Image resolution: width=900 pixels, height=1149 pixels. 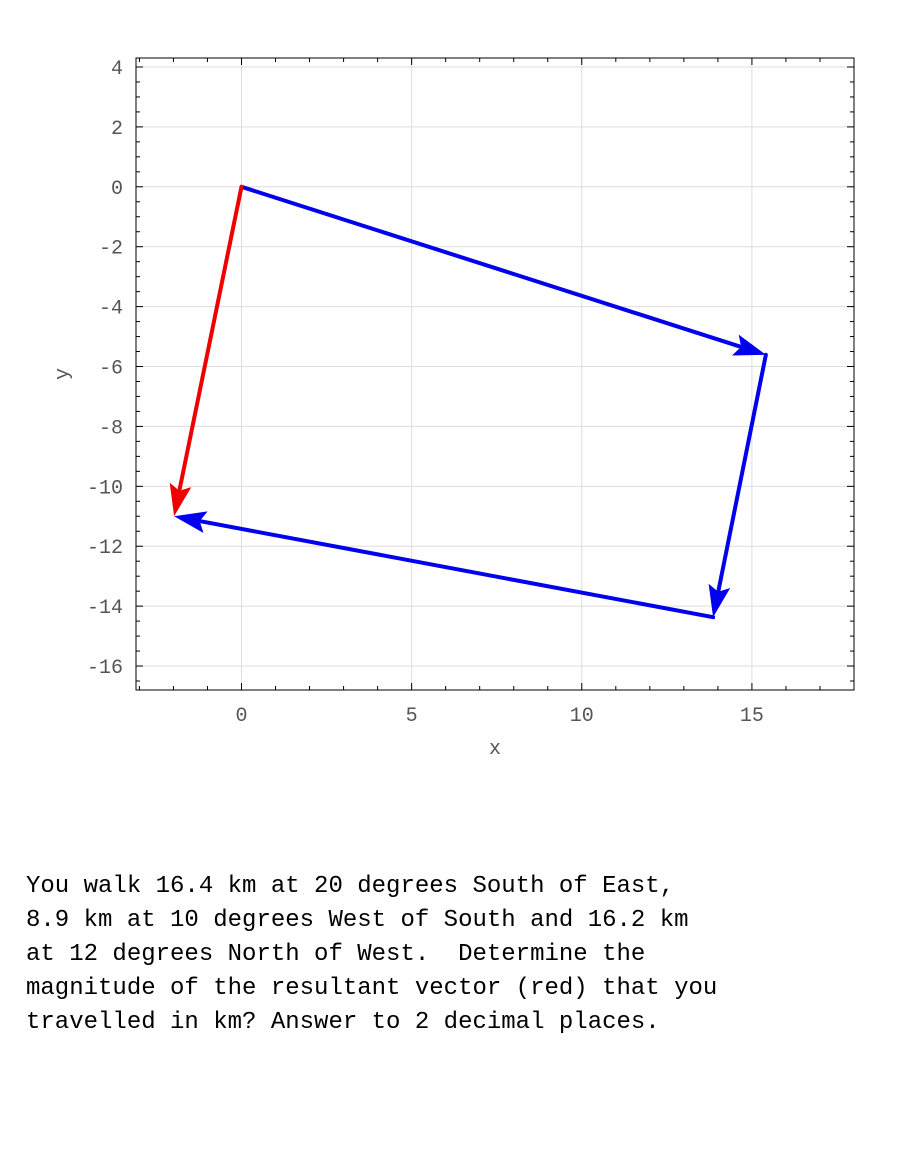 What do you see at coordinates (412, 716) in the screenshot?
I see `x-tick-label: 5` at bounding box center [412, 716].